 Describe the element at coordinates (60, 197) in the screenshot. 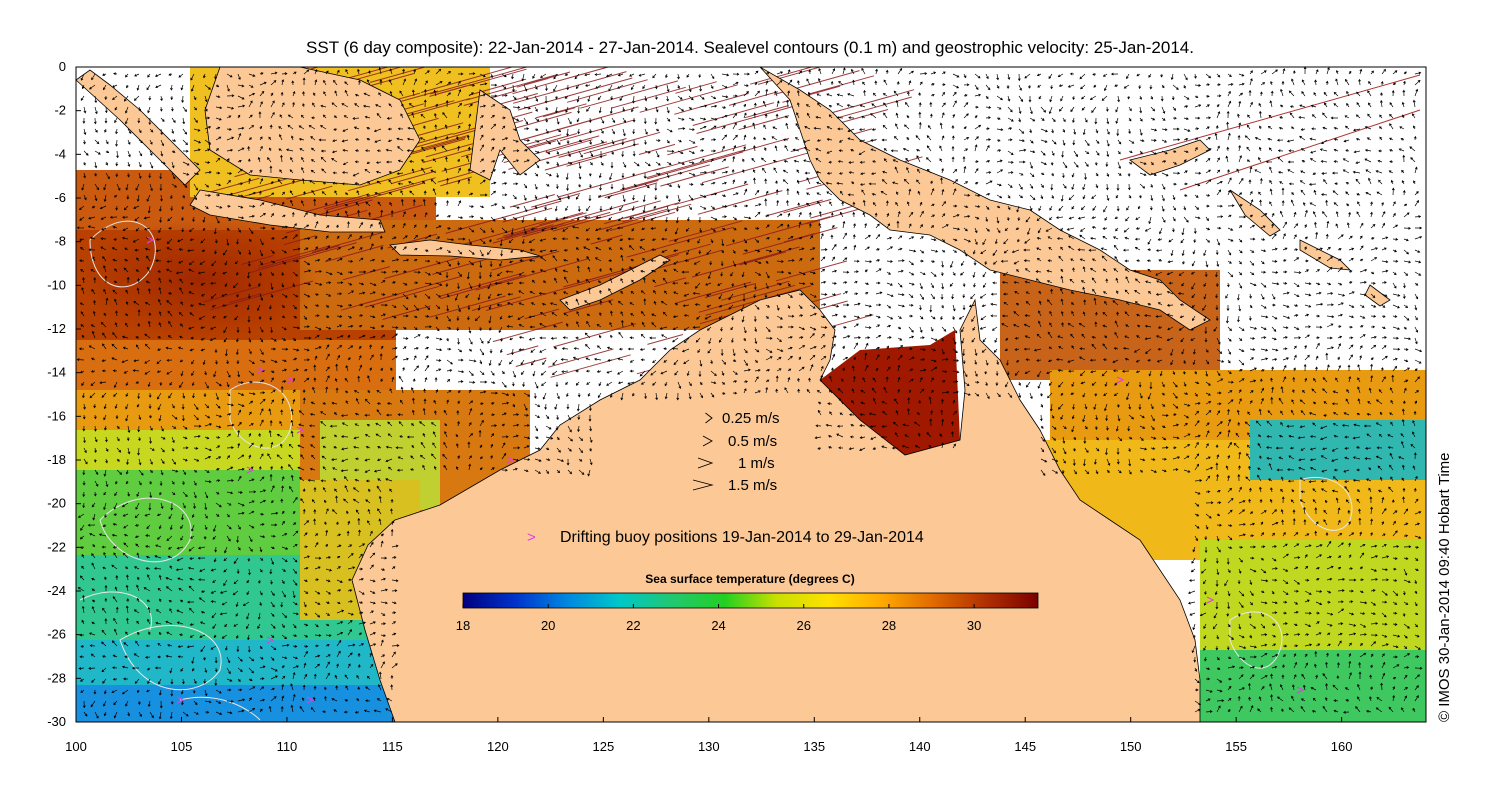

I see `lat-tick-label: -6` at that location.